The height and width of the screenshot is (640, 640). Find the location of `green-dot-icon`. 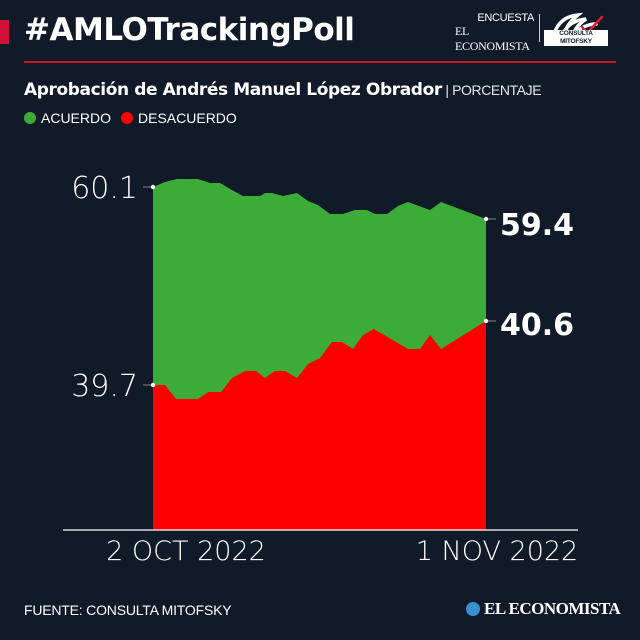

green-dot-icon is located at coordinates (30, 118).